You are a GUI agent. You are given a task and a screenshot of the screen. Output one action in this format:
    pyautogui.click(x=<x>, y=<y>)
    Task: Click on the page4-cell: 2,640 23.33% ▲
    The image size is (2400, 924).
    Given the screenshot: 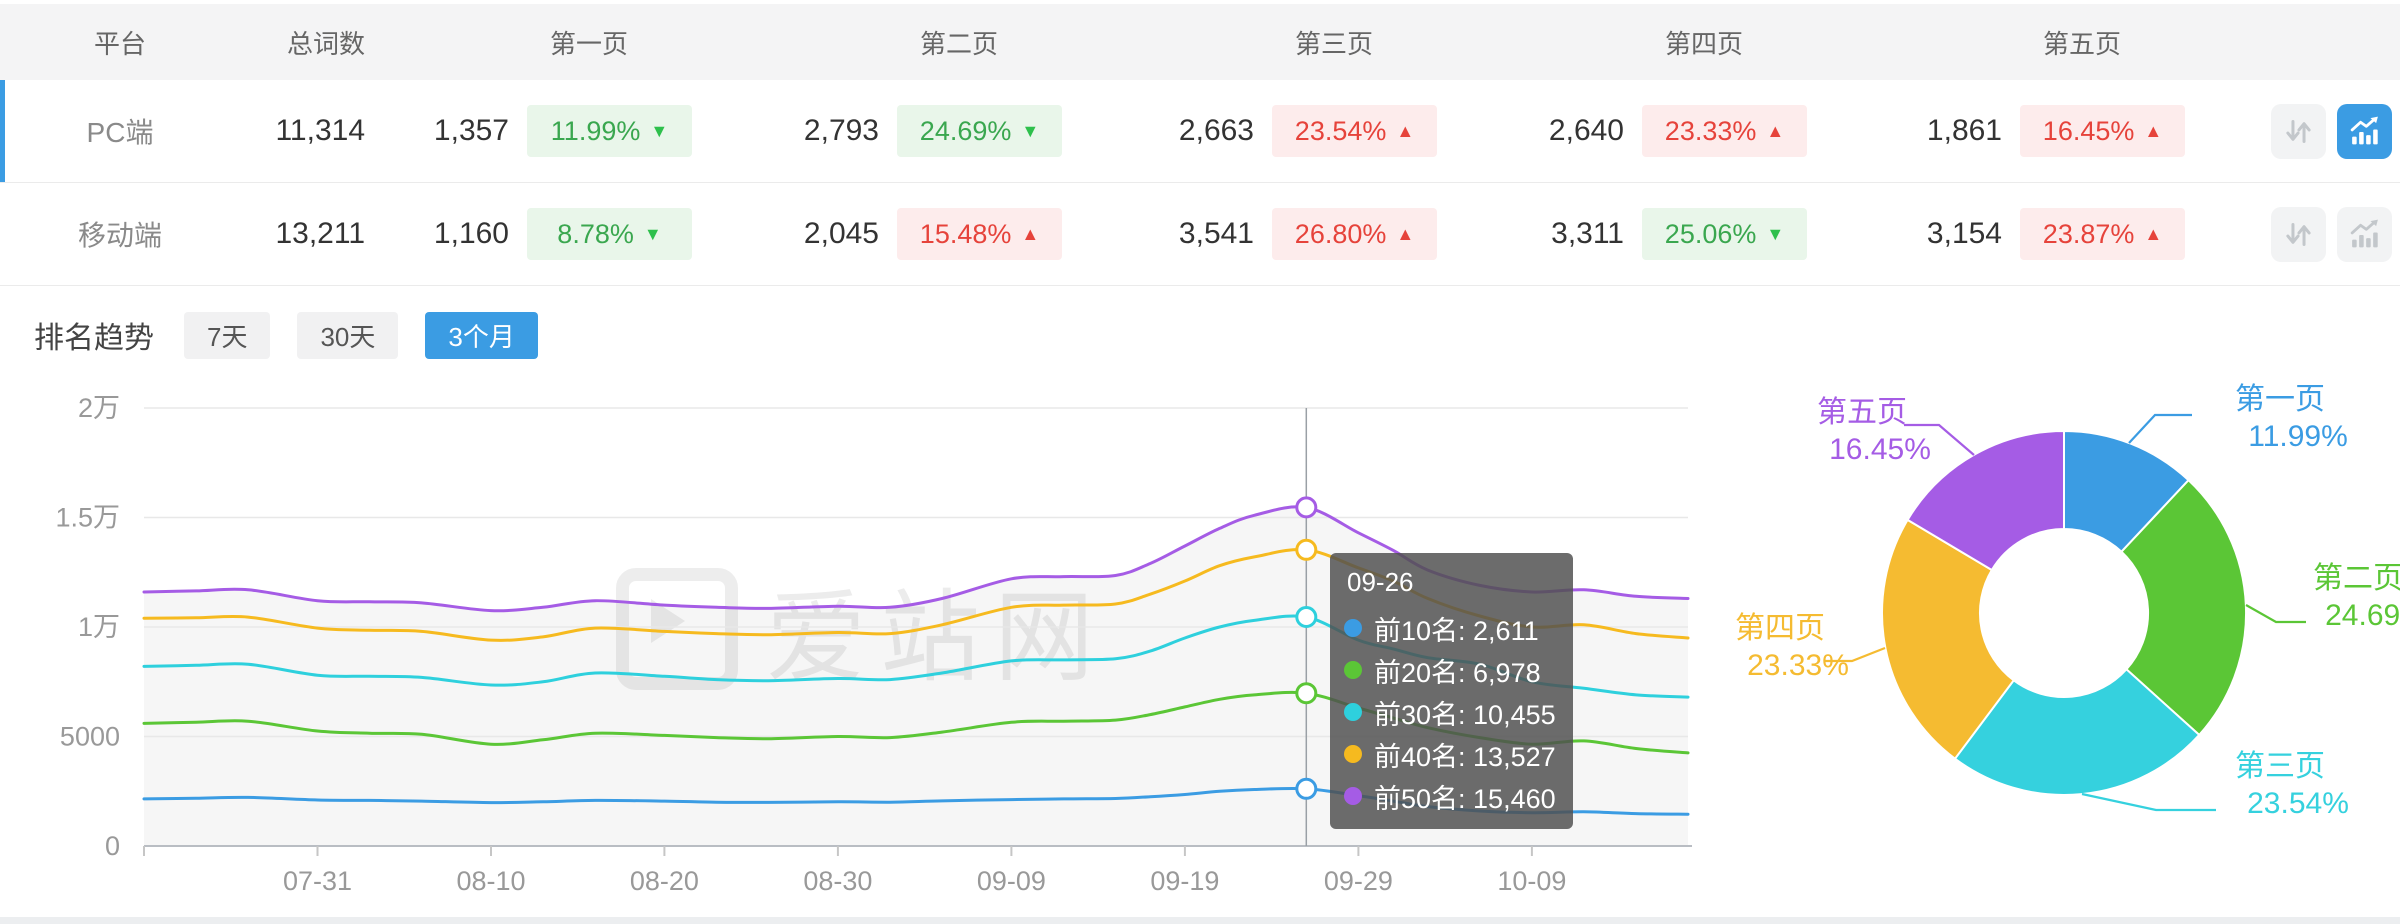 What is the action you would take?
    pyautogui.click(x=1630, y=131)
    